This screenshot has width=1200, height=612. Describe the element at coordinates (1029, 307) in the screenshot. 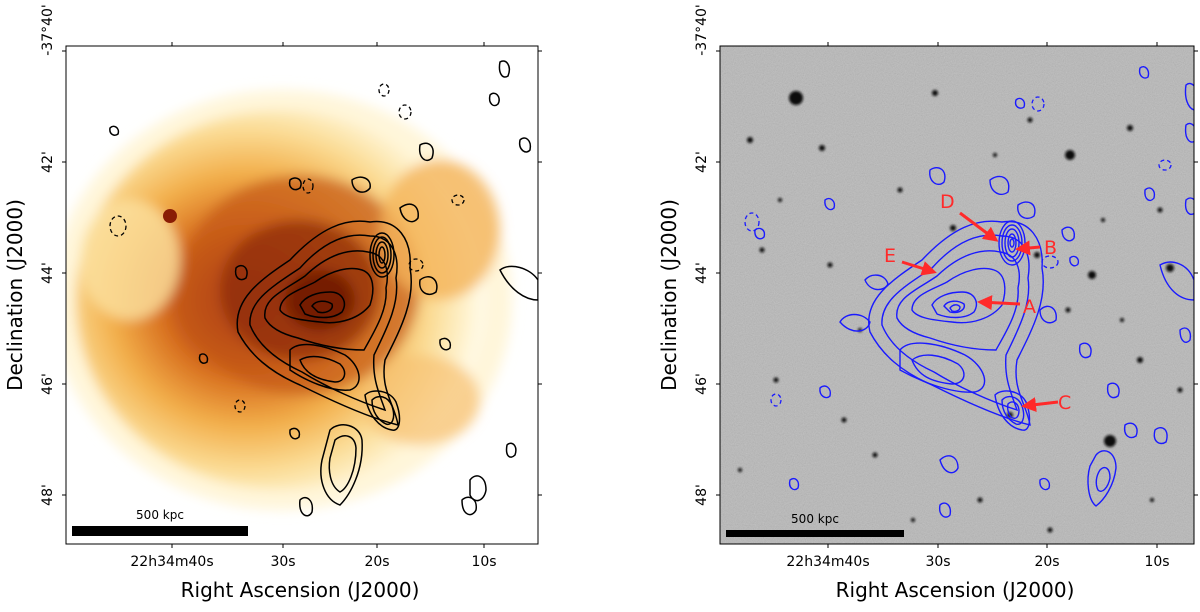

I see `label-a: A` at that location.